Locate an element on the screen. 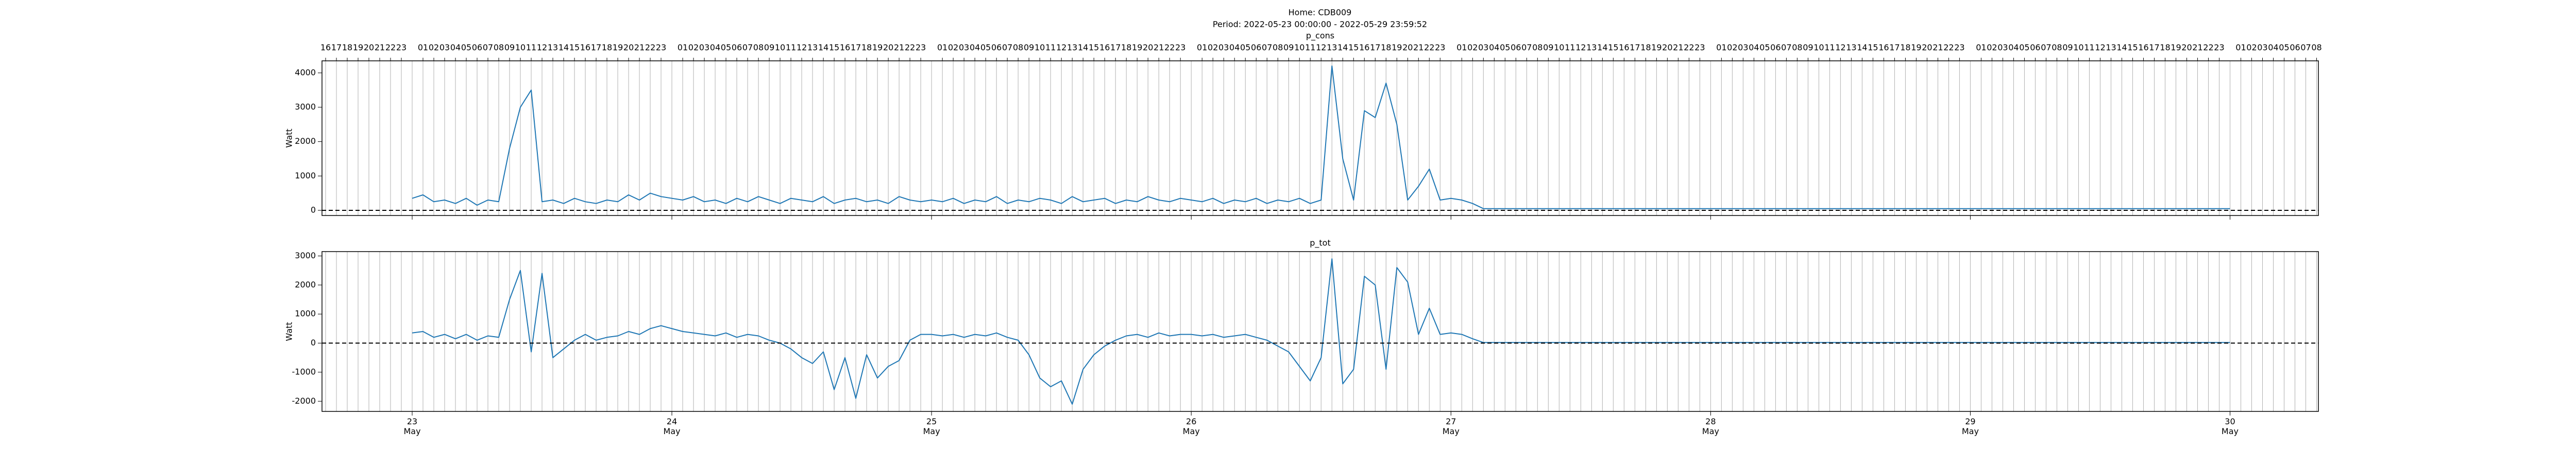 The width and height of the screenshot is (2576, 464). y-tick-label: -2000 is located at coordinates (304, 401).